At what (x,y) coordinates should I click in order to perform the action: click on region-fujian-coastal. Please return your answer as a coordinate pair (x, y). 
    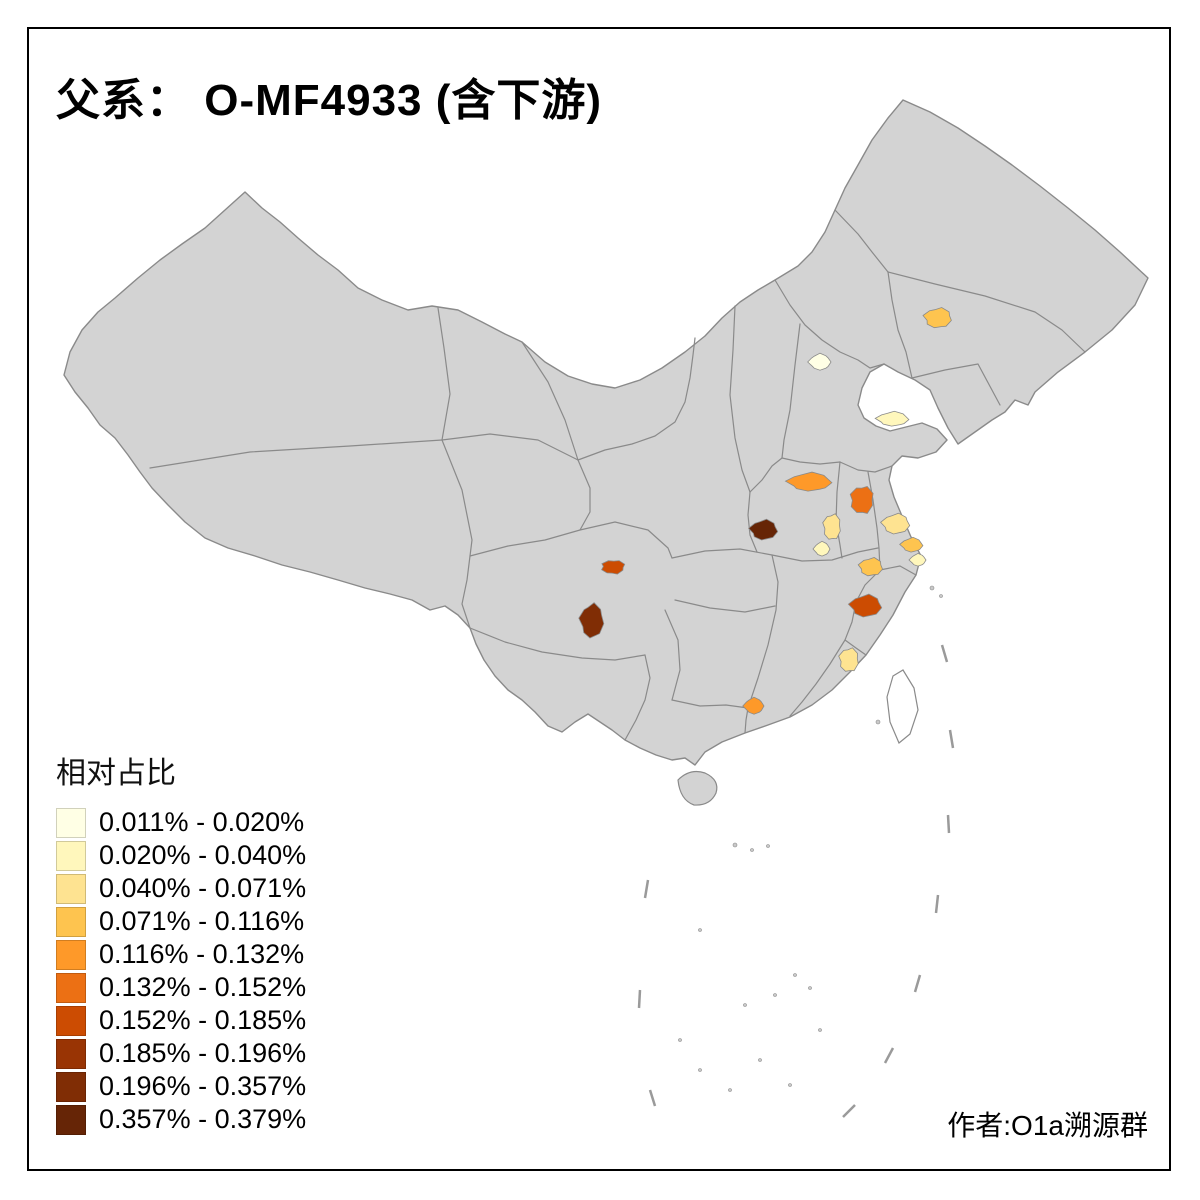
    Looking at the image, I should click on (848, 659).